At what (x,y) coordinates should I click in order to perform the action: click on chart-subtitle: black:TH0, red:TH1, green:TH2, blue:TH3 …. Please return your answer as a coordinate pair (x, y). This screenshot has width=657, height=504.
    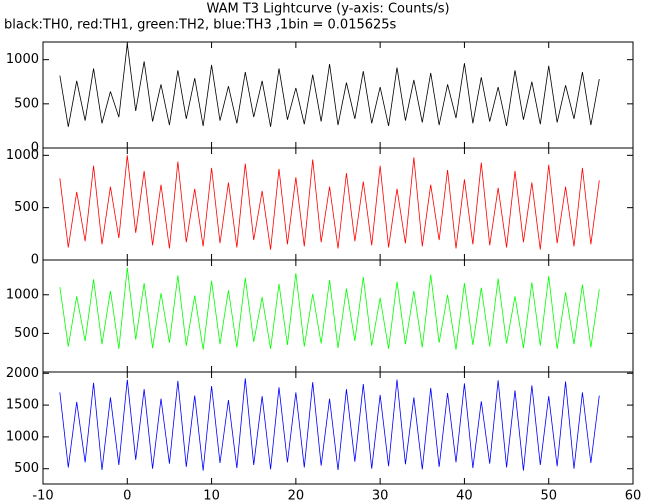
    Looking at the image, I should click on (200, 25).